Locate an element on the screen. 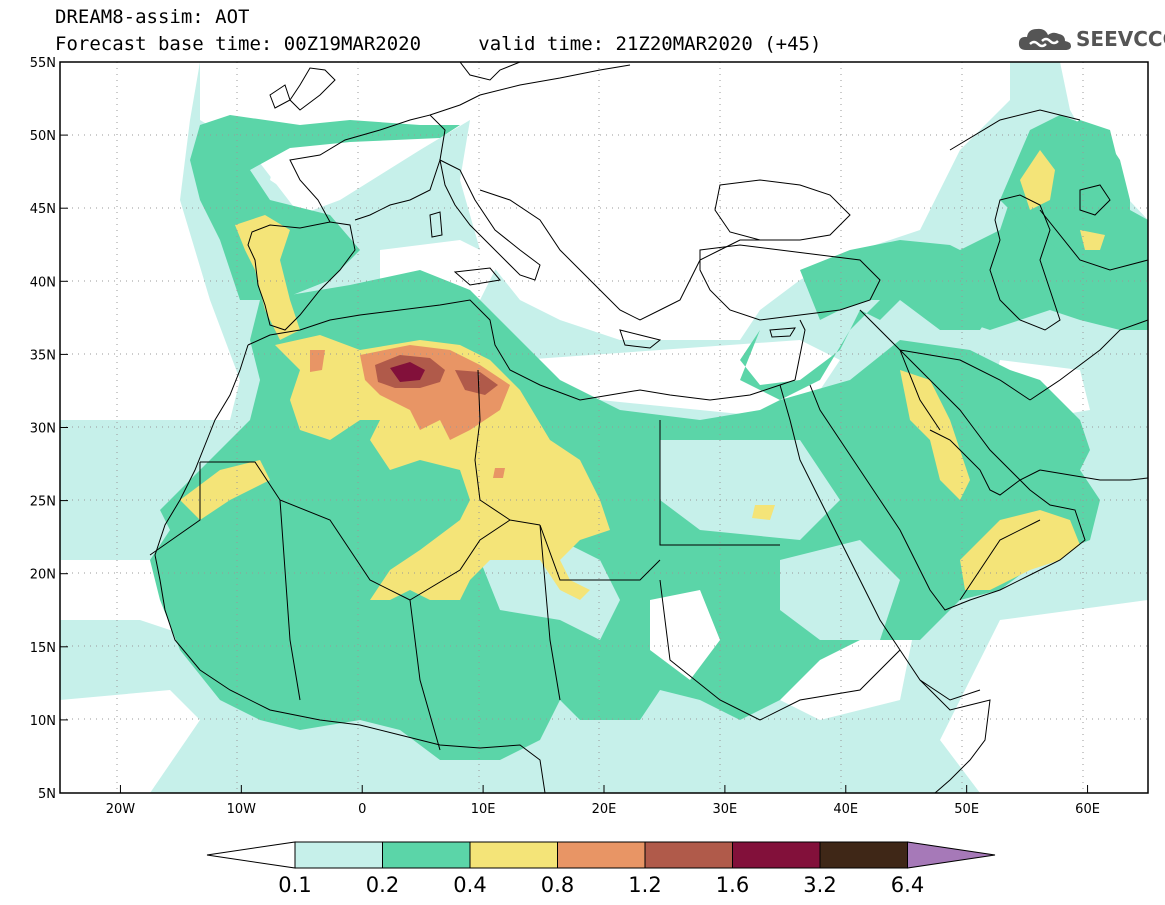 The width and height of the screenshot is (1165, 905). lon-tick-label: 20E is located at coordinates (604, 809).